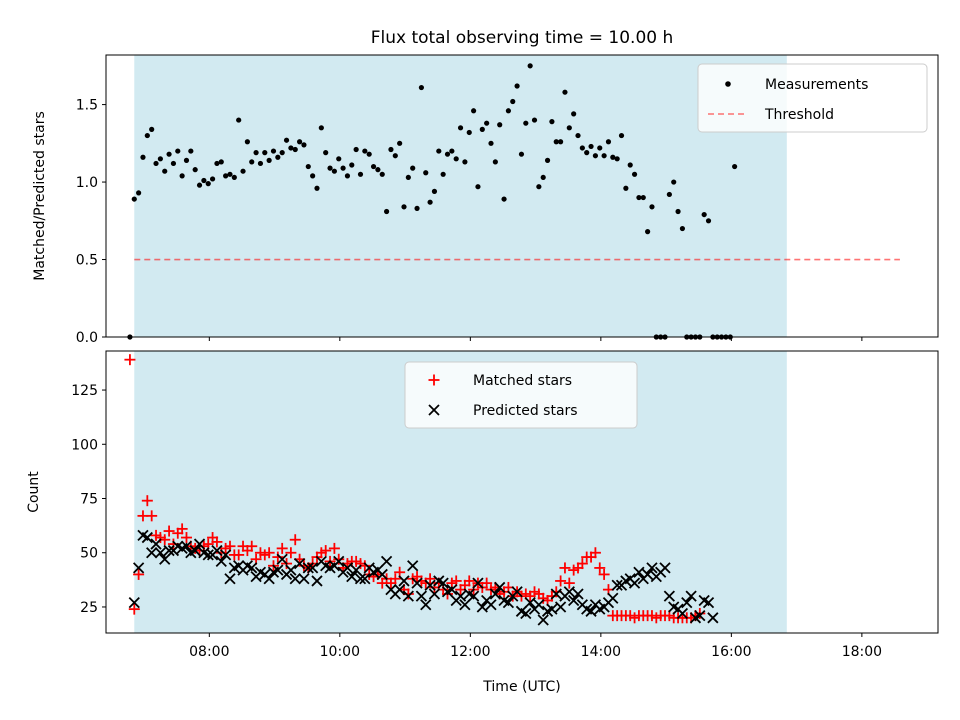  Describe the element at coordinates (91, 222) in the screenshot. I see `top-y-ticks: 0.0 0.5 1.0 1.5` at that location.